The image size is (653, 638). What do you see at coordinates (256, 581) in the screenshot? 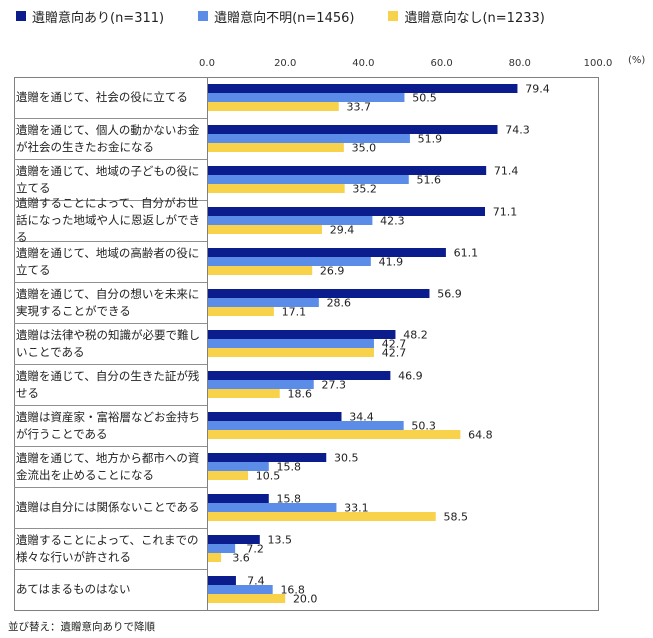
I see `value-label: 7.4` at bounding box center [256, 581].